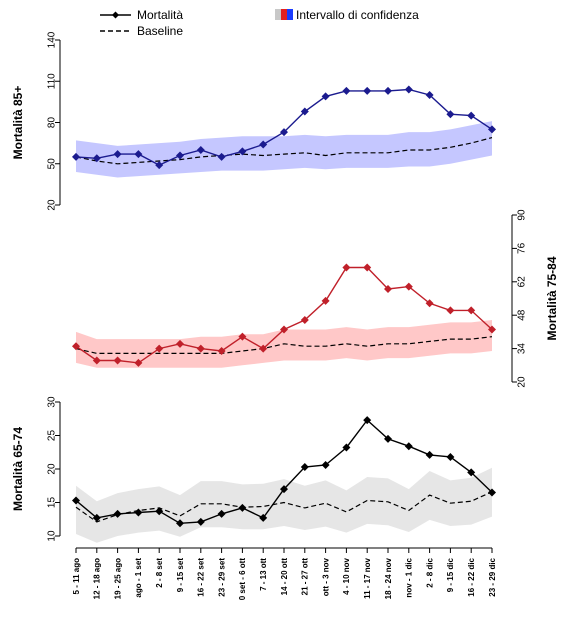 The height and width of the screenshot is (638, 562). Describe the element at coordinates (367, 577) in the screenshot. I see `x-tick-label: 11 - 17 nov` at that location.